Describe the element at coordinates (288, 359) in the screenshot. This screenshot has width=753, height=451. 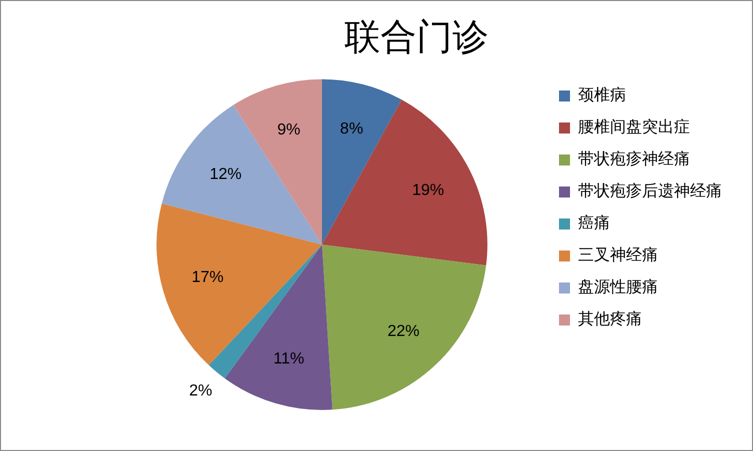
I see `data-label: 11%` at that location.